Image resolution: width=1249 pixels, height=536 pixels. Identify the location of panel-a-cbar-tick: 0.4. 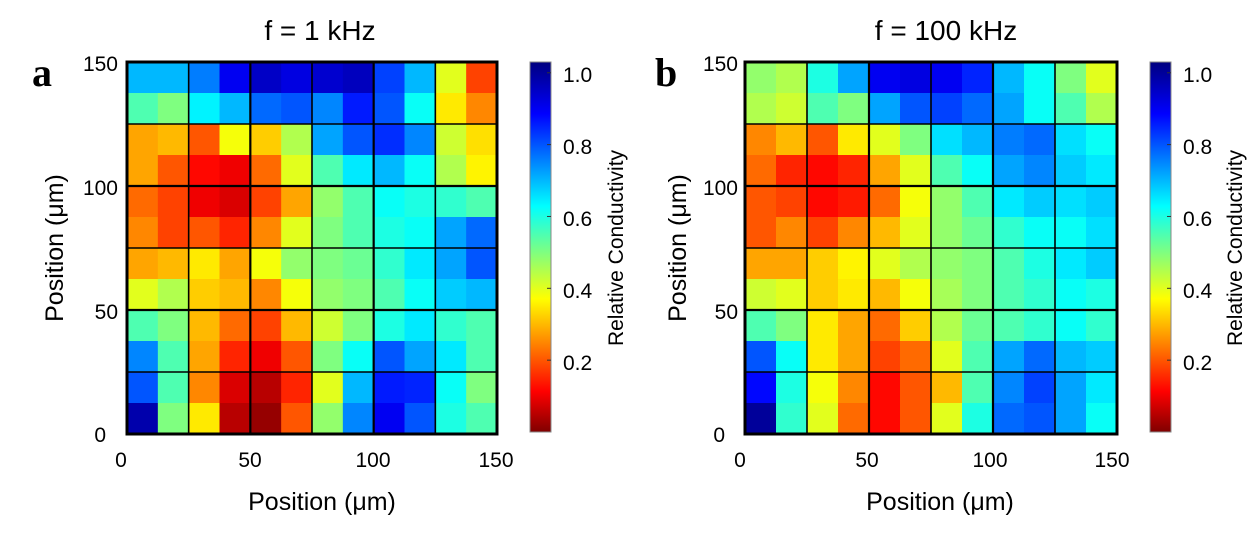
(578, 291).